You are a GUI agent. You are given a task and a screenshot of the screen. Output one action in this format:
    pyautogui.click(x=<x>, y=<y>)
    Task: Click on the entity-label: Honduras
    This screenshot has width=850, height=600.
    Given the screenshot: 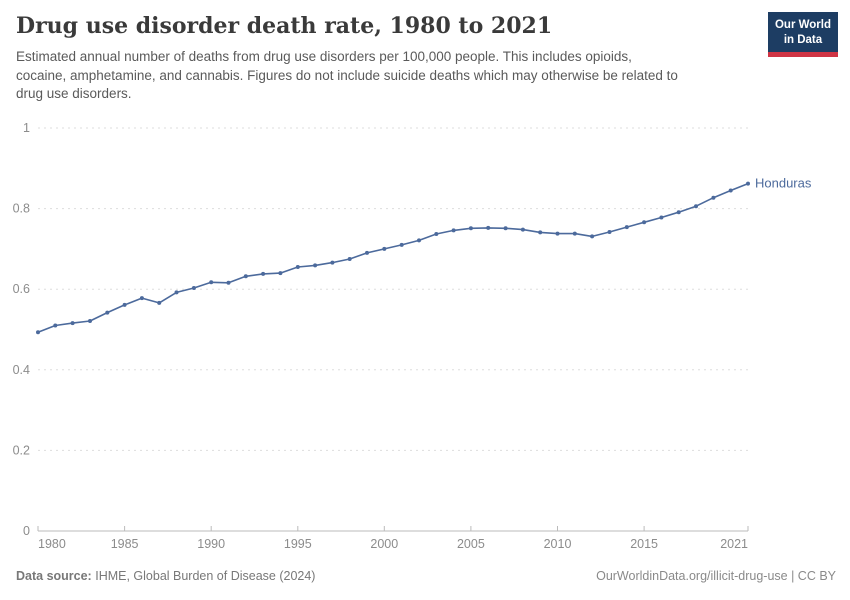 What is the action you would take?
    pyautogui.click(x=783, y=183)
    